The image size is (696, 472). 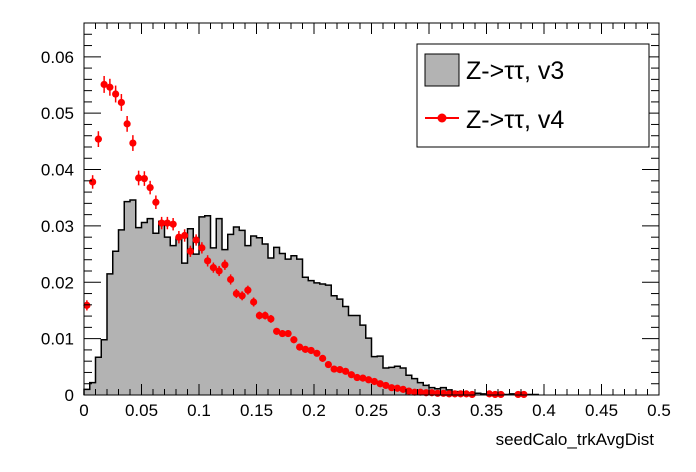 I want to click on y-tick-label: 0.04, so click(x=57, y=170).